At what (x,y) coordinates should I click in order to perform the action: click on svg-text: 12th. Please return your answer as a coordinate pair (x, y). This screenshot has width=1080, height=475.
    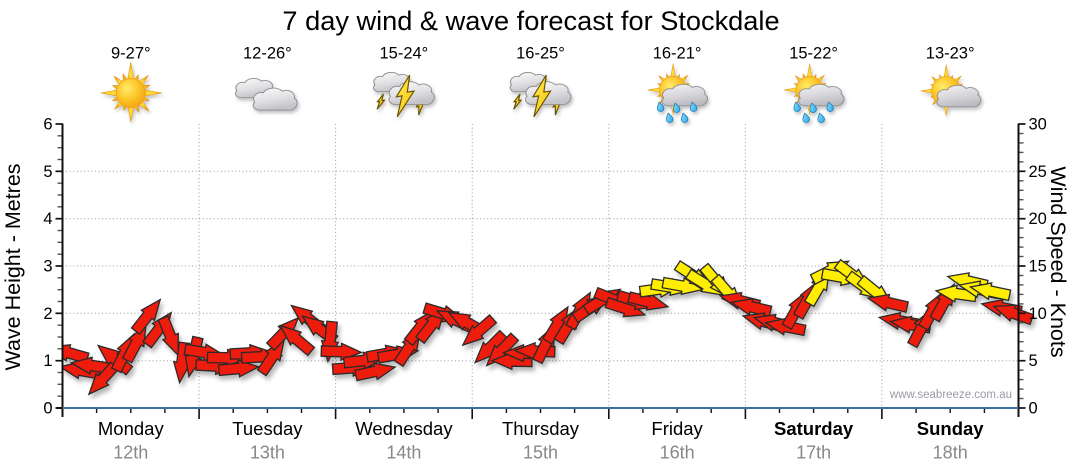
    Looking at the image, I should click on (130, 453).